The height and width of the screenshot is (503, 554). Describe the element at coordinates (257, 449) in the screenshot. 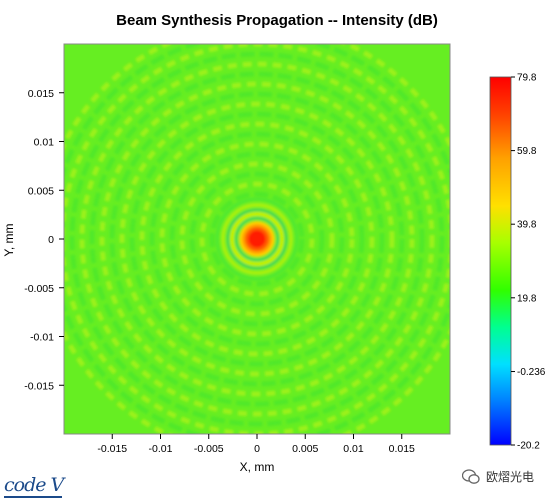

I see `x-tick-label: 0` at that location.